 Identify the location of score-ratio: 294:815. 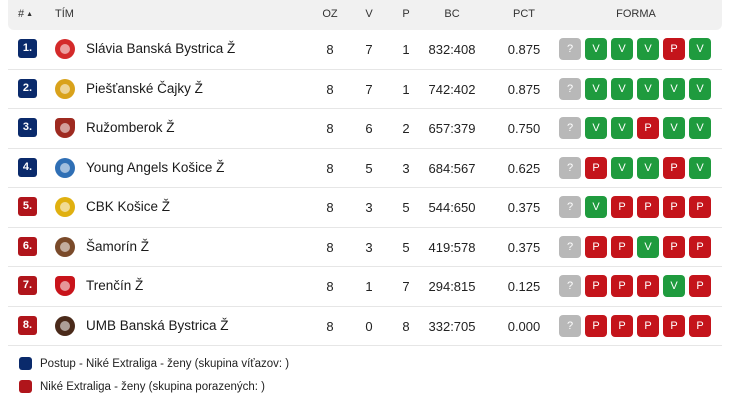
(452, 286).